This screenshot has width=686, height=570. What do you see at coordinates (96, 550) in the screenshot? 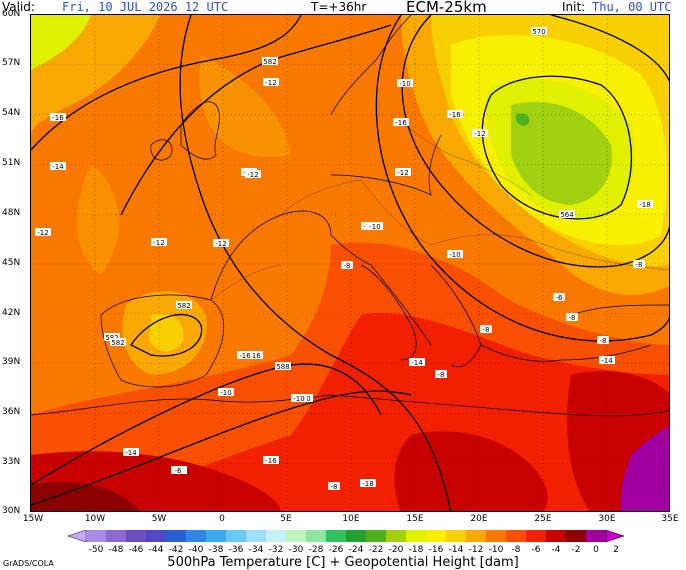
I see `colorbar-value: -50` at bounding box center [96, 550].